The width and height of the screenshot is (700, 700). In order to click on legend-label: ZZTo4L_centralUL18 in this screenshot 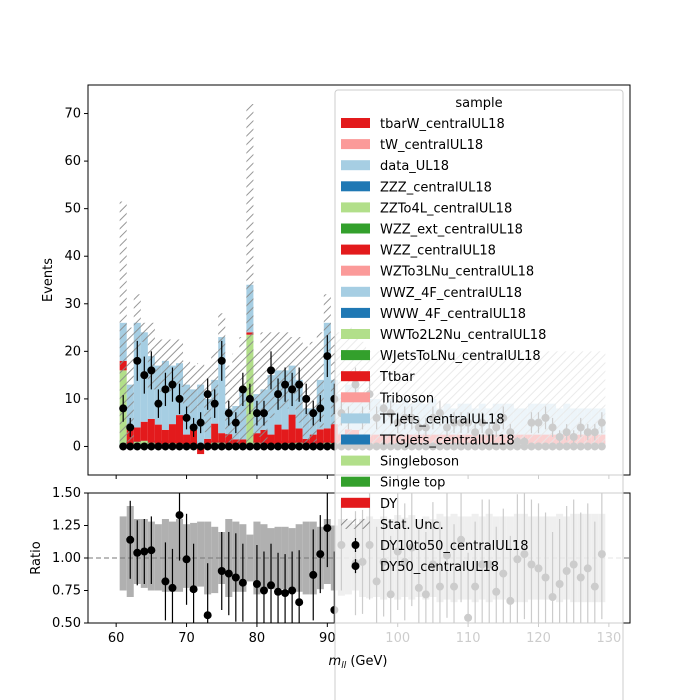, I will do `click(446, 208)`.